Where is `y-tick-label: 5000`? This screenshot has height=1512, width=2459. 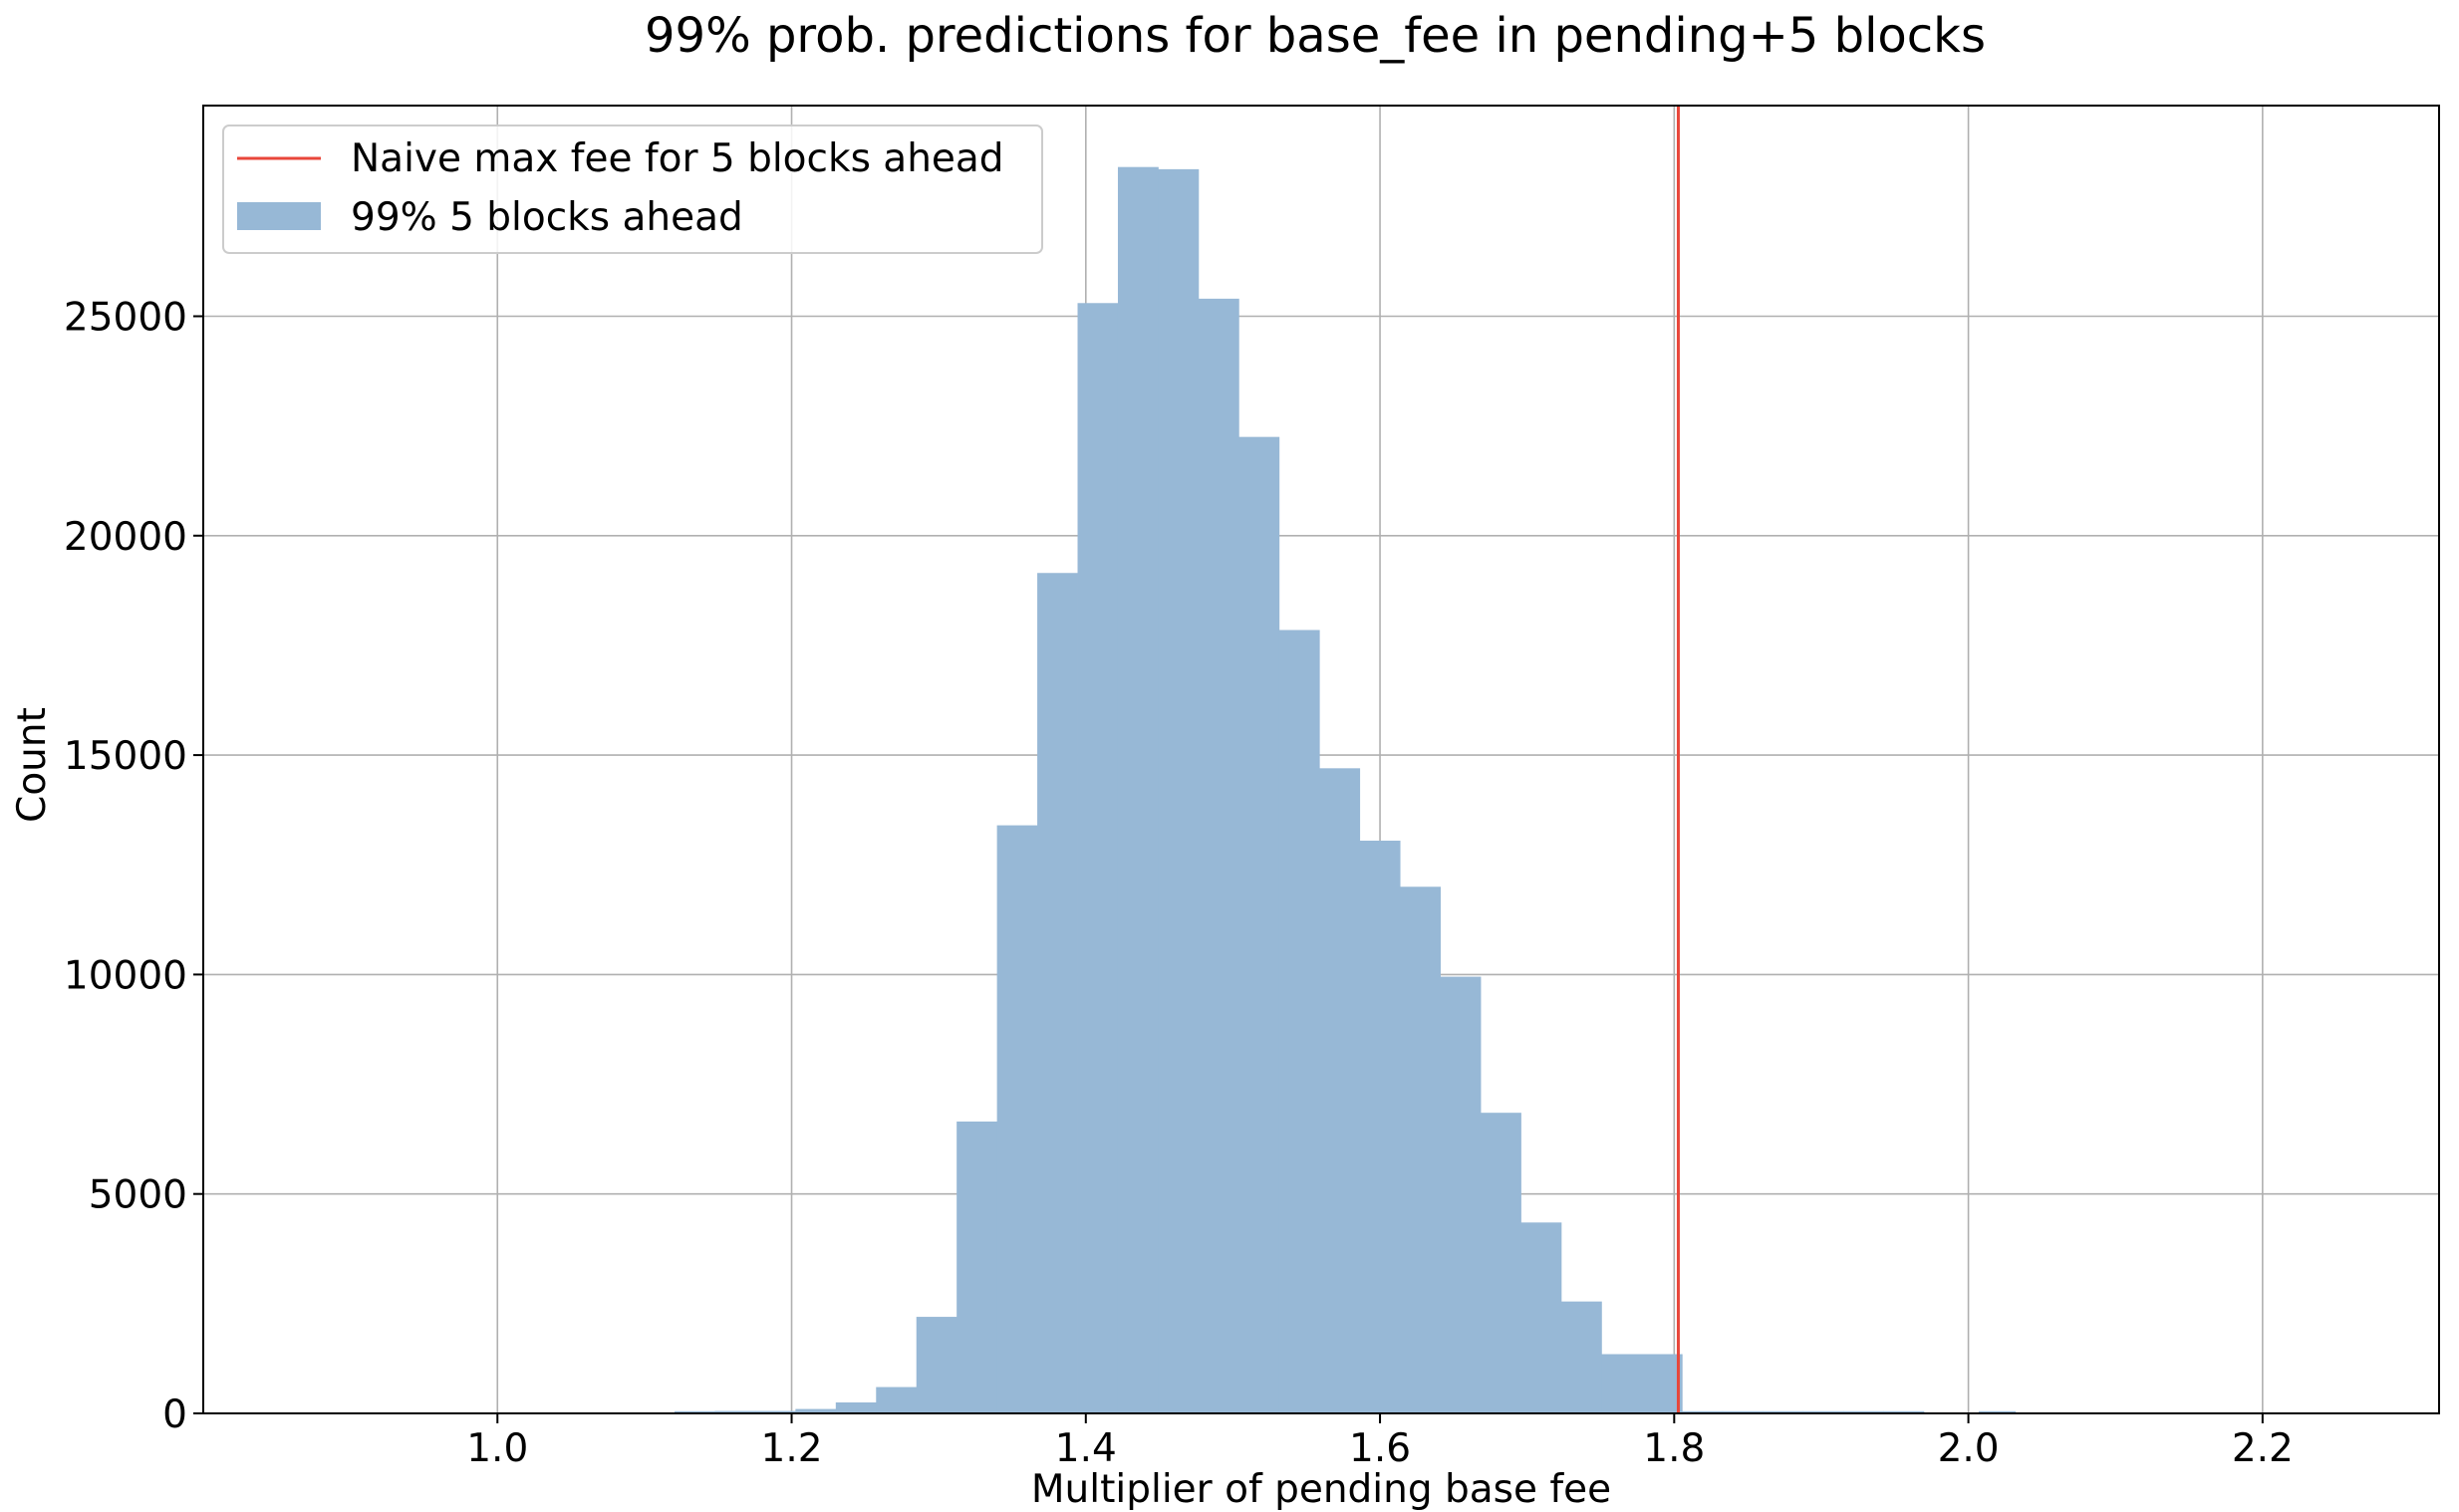 y-tick-label: 5000 is located at coordinates (138, 1195).